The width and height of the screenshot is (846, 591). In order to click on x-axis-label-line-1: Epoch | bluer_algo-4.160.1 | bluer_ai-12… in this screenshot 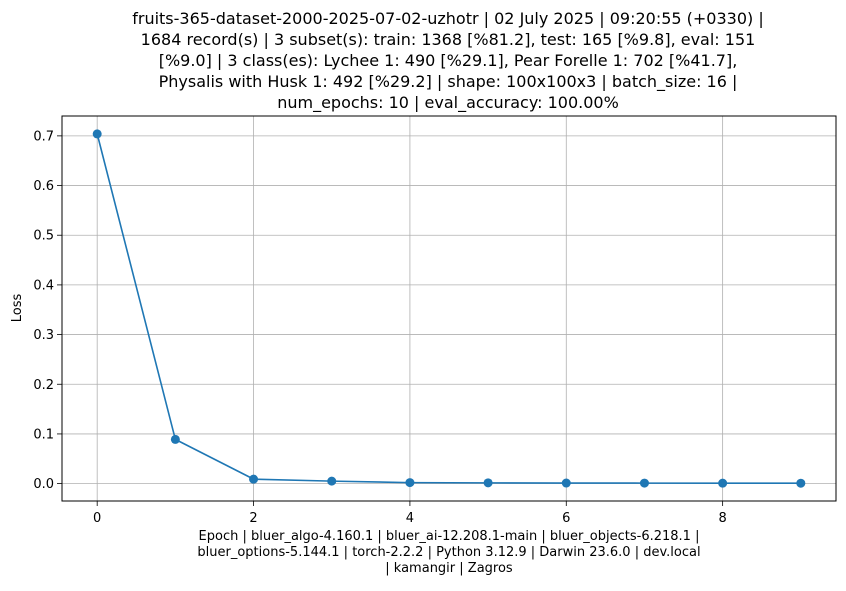, I will do `click(449, 536)`.